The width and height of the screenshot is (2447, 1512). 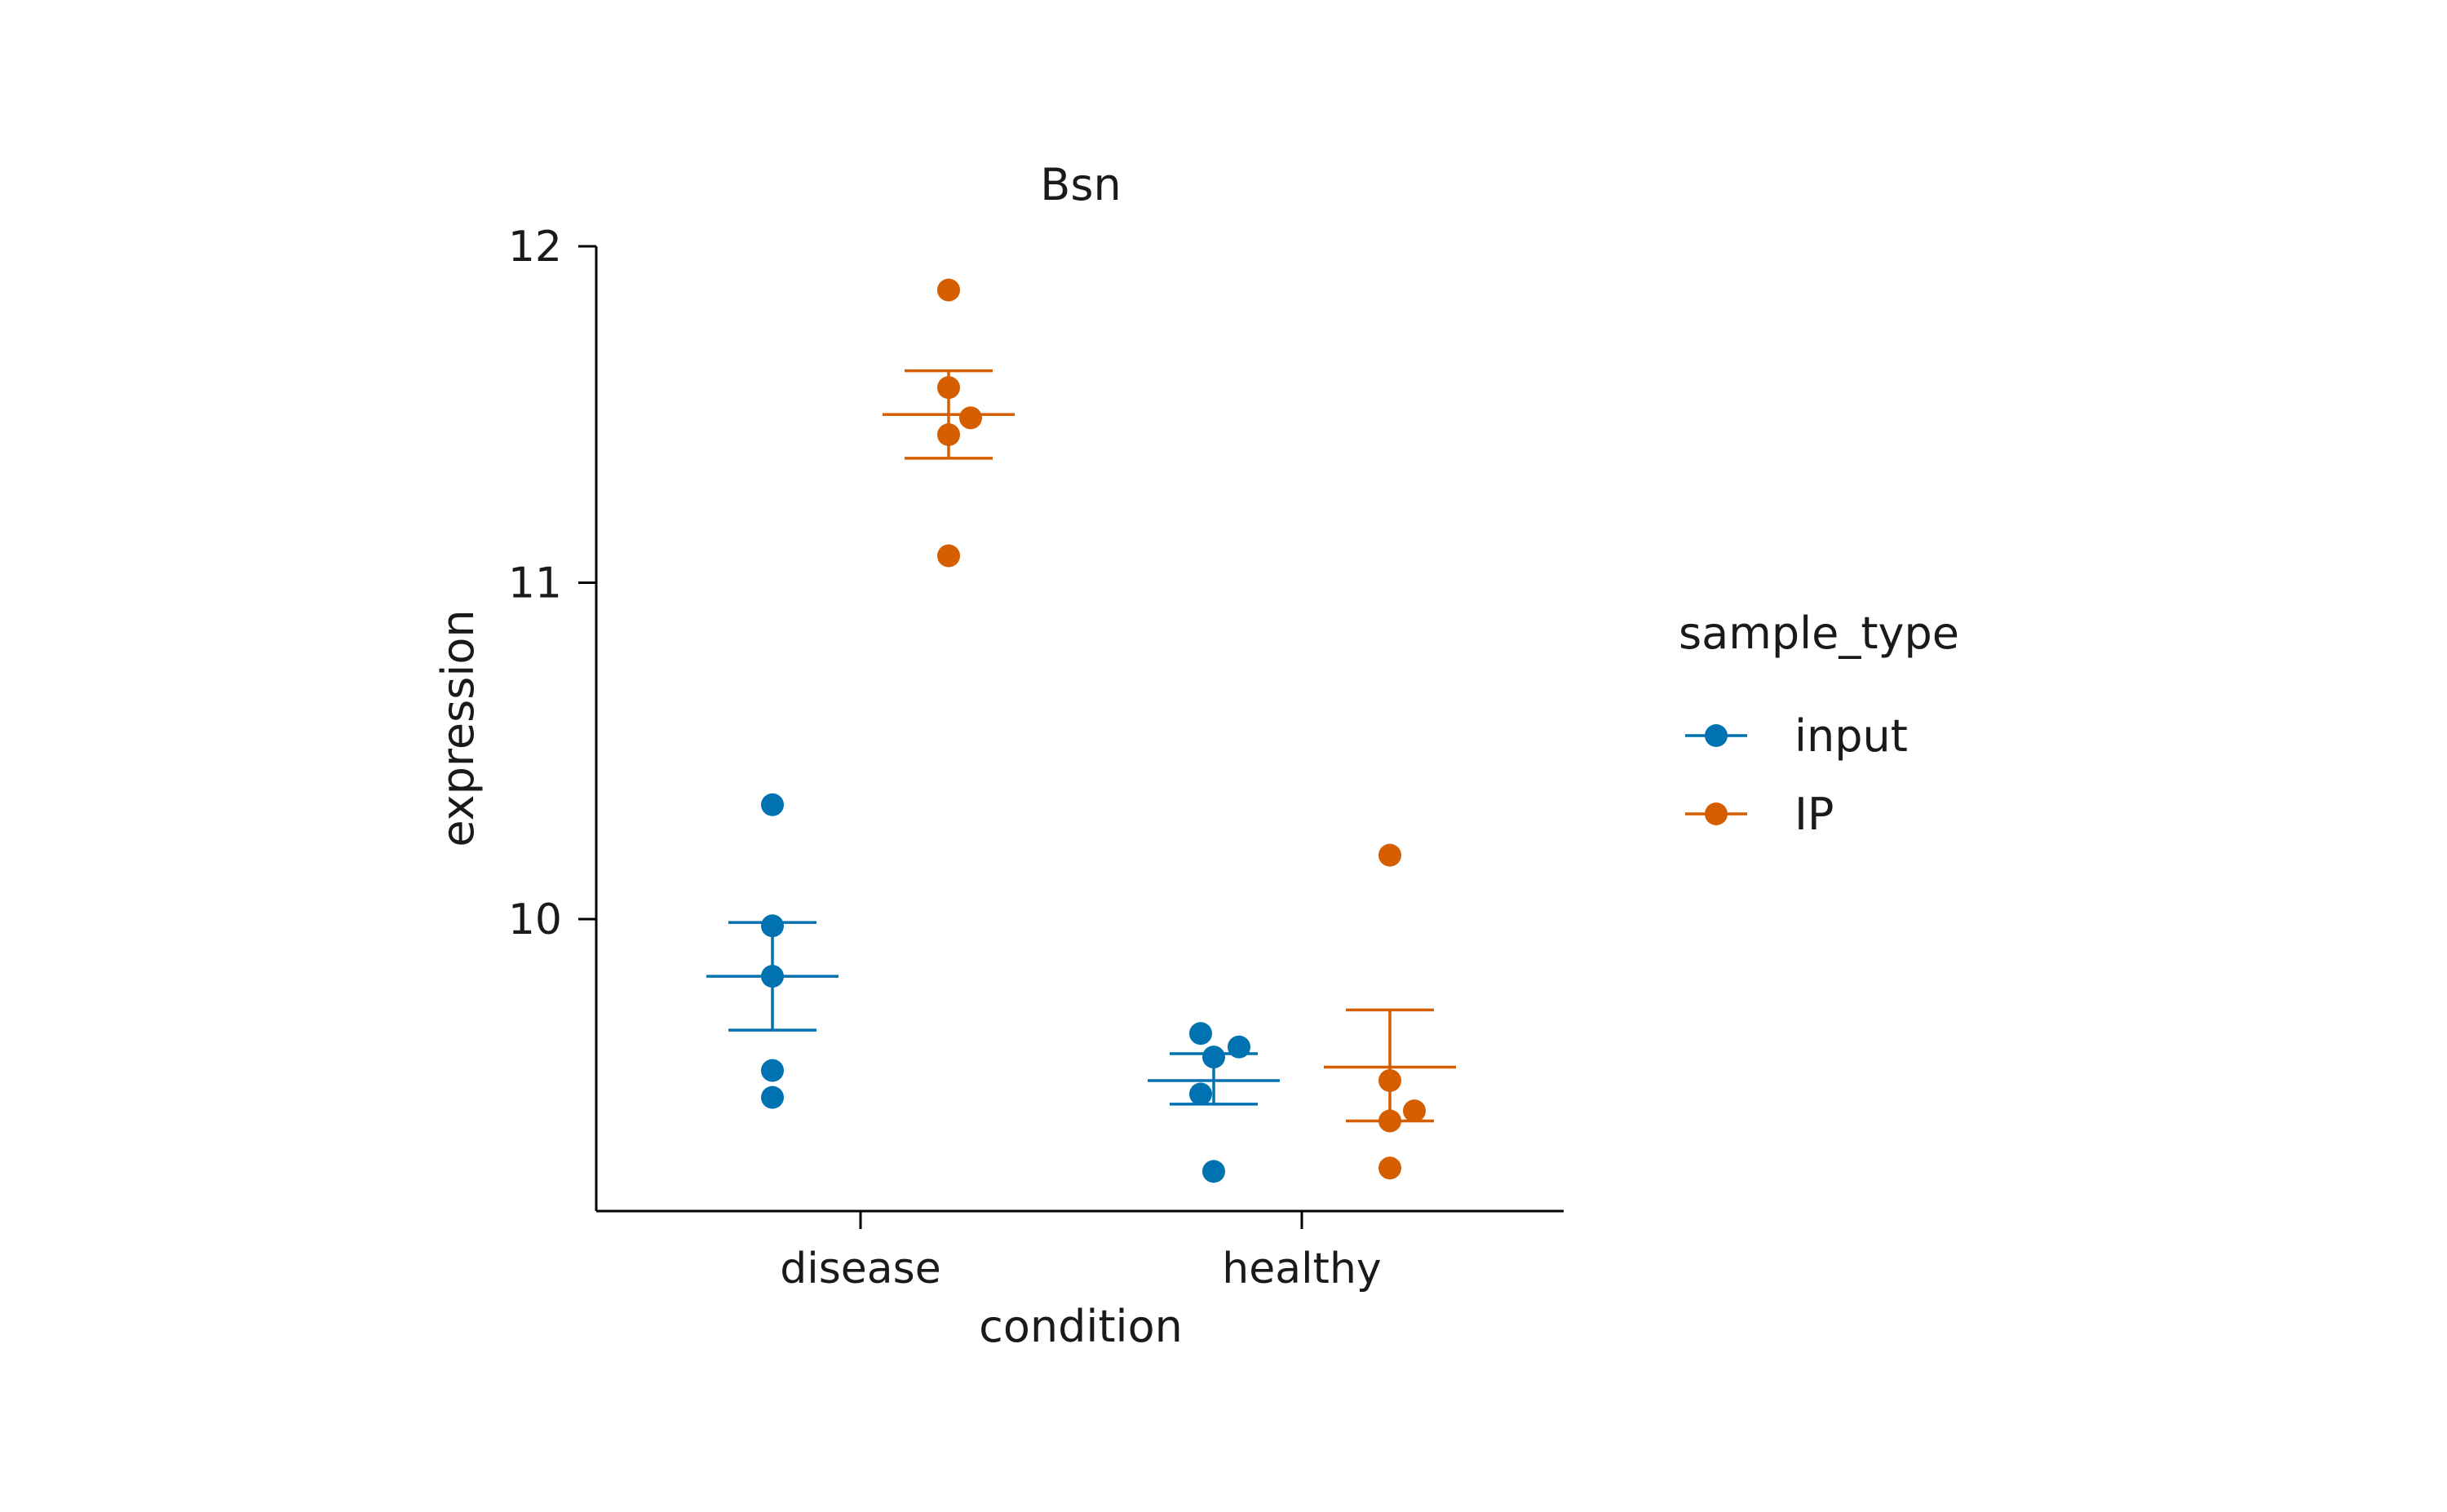 I want to click on legend-label: input, so click(x=1851, y=736).